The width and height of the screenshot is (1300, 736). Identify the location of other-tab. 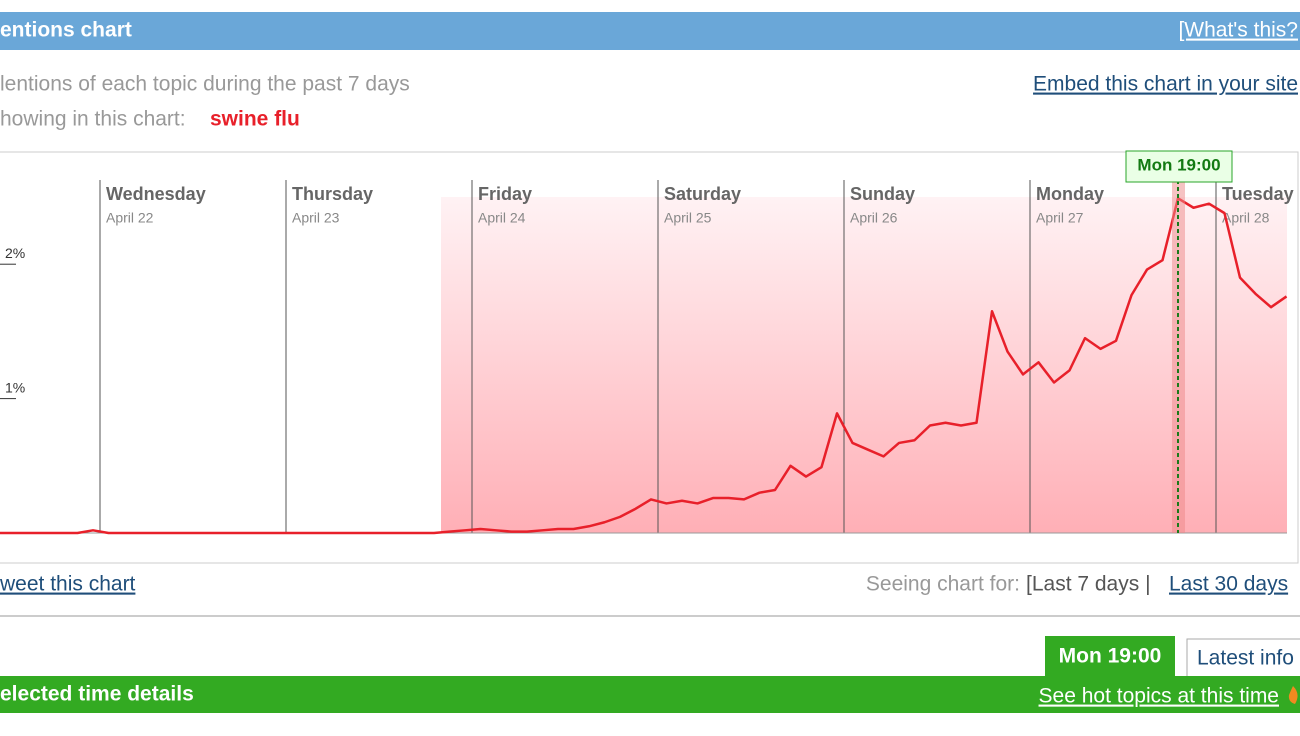
(1243, 659).